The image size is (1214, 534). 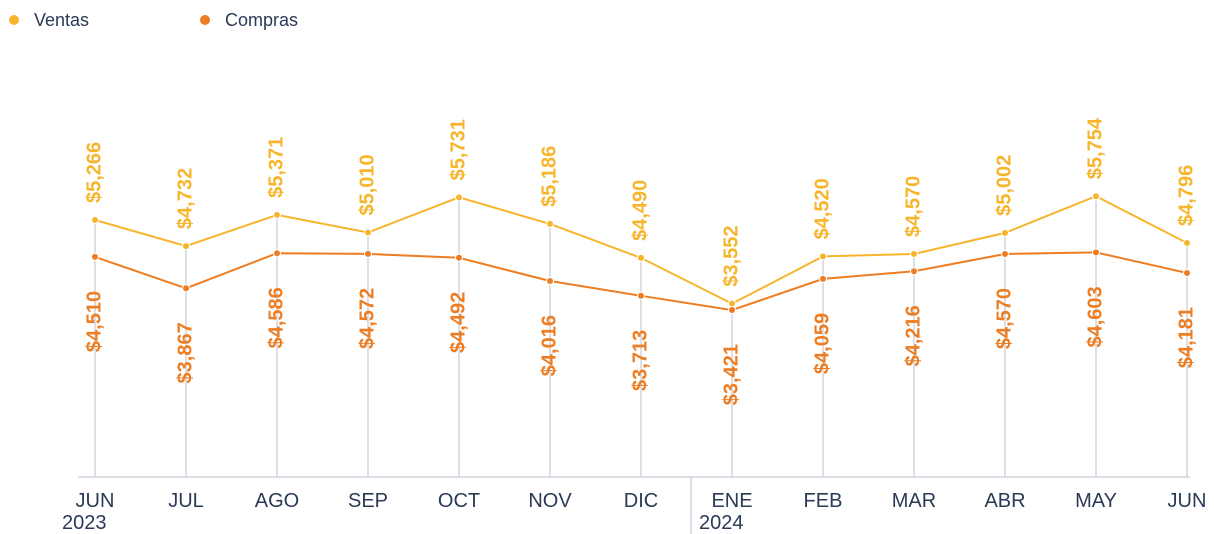 What do you see at coordinates (731, 501) in the screenshot?
I see `x-tick-label: ENE` at bounding box center [731, 501].